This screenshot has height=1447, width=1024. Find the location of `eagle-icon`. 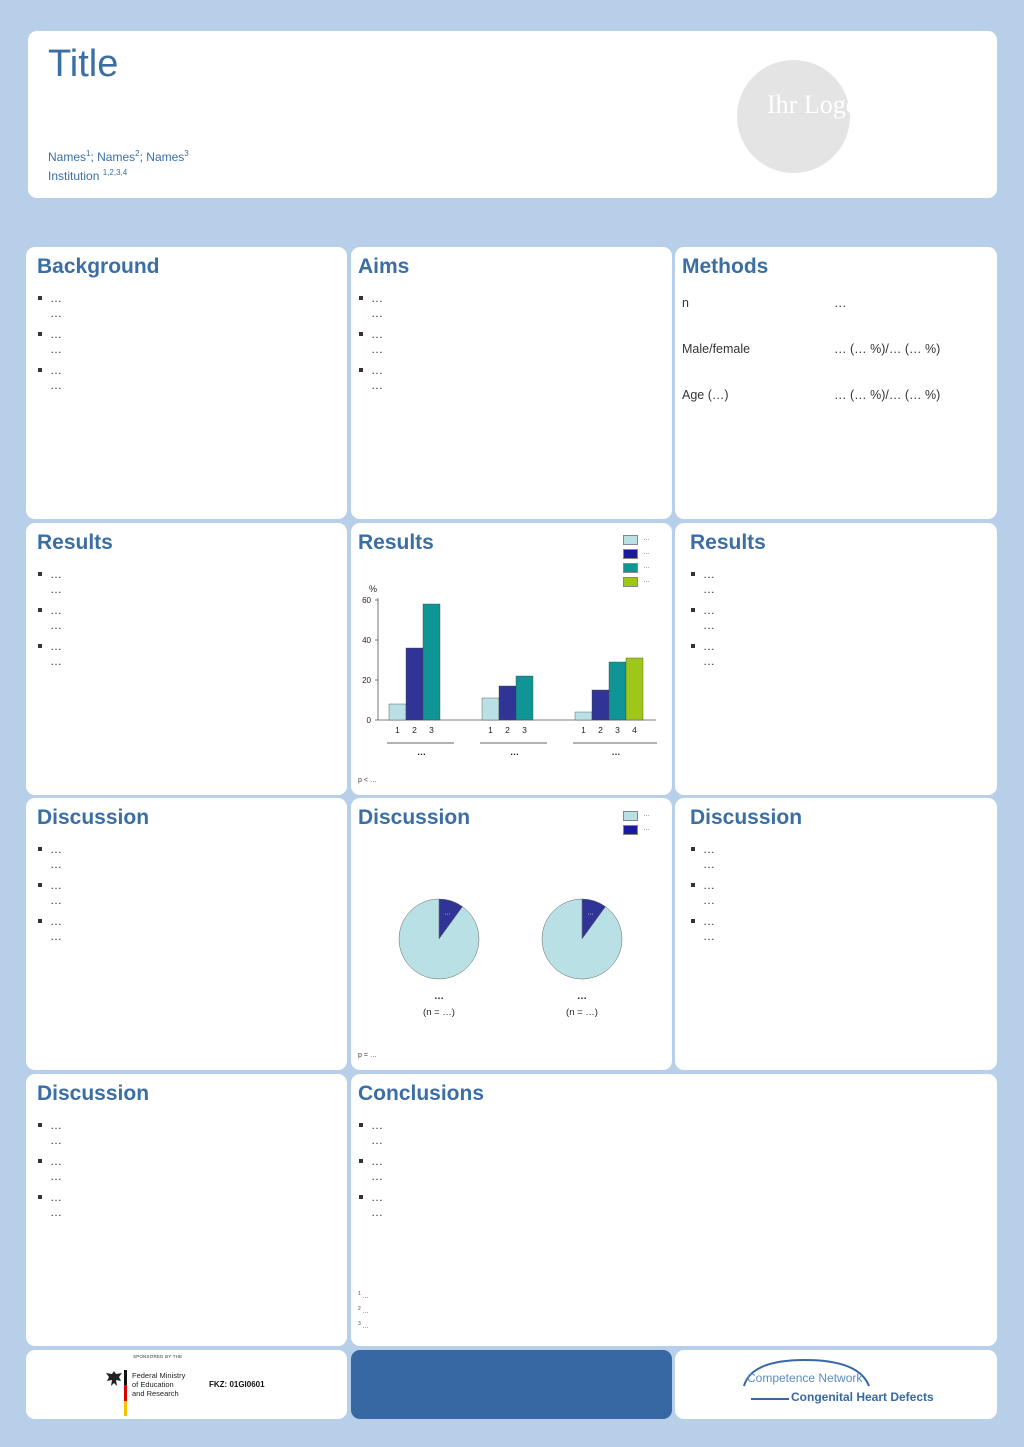

eagle-icon is located at coordinates (114, 1378).